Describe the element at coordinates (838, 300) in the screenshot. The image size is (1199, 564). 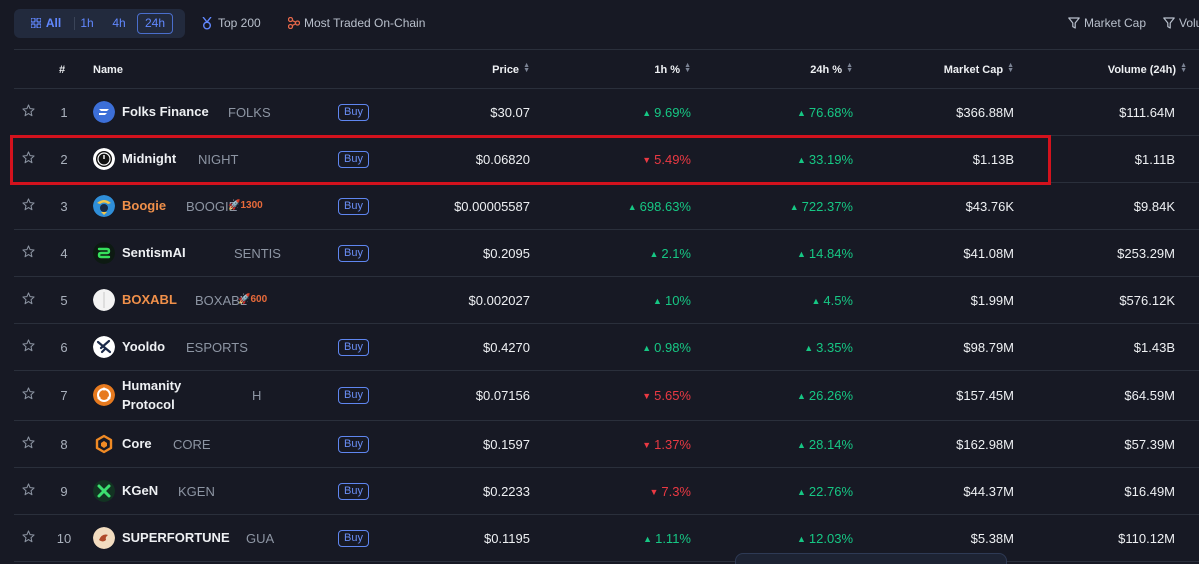
I see `percent-value: 4.5%` at that location.